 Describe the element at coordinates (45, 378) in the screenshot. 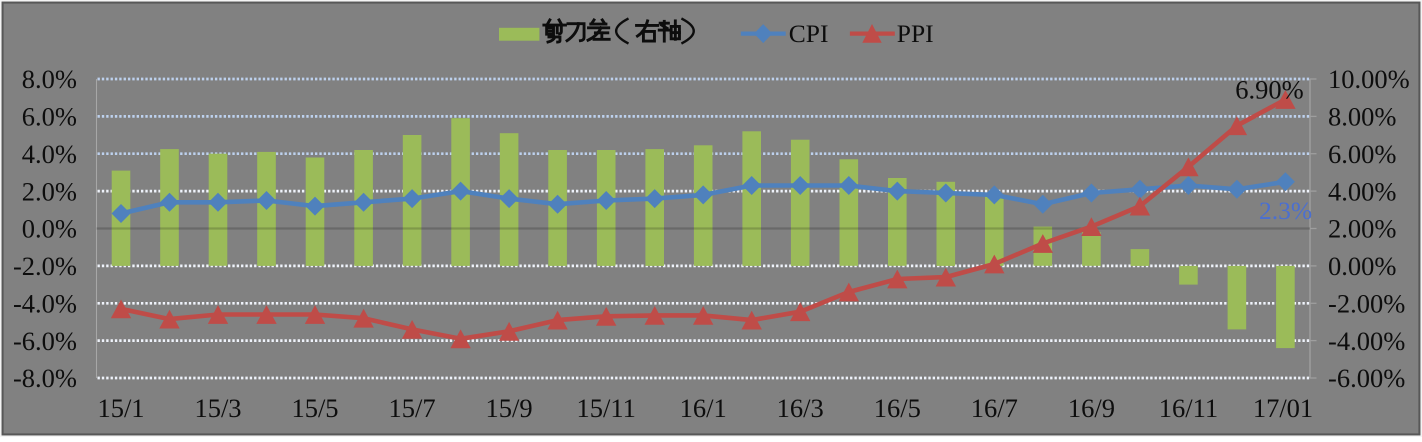

I see `svg-text: -8.0%` at that location.